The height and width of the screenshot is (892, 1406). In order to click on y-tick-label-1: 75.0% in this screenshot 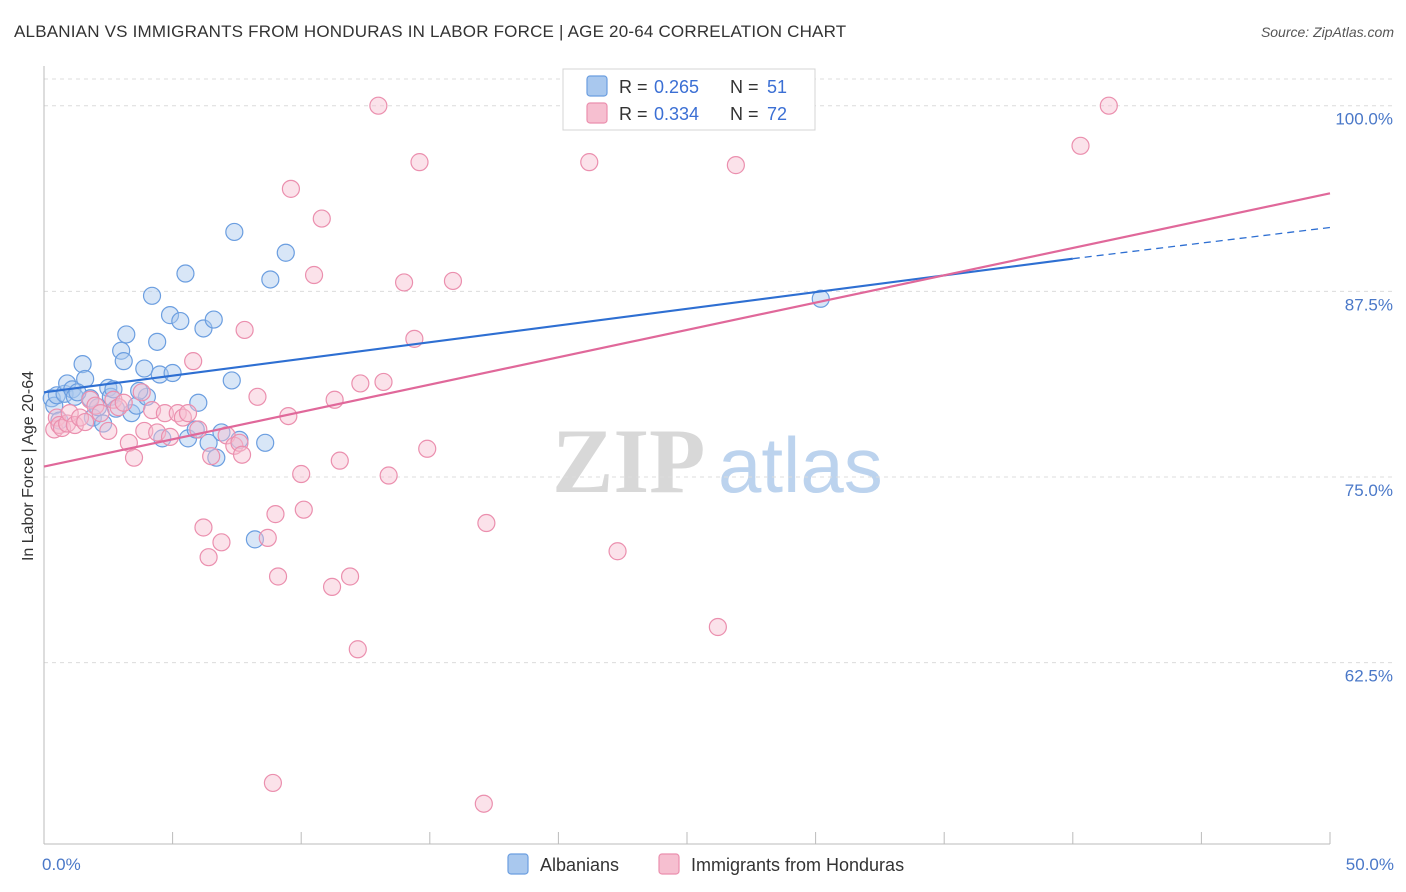, I will do `click(1369, 490)`.